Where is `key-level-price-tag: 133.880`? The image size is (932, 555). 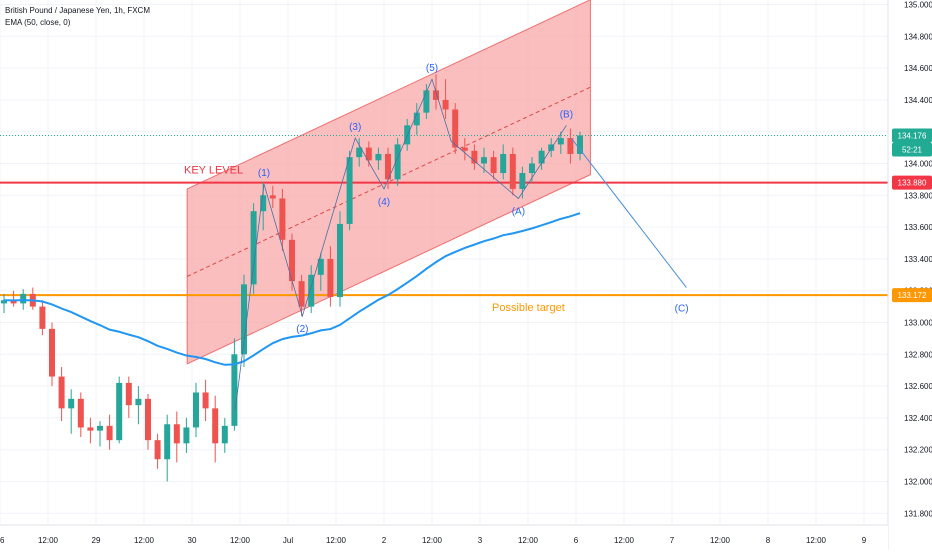 key-level-price-tag: 133.880 is located at coordinates (912, 182).